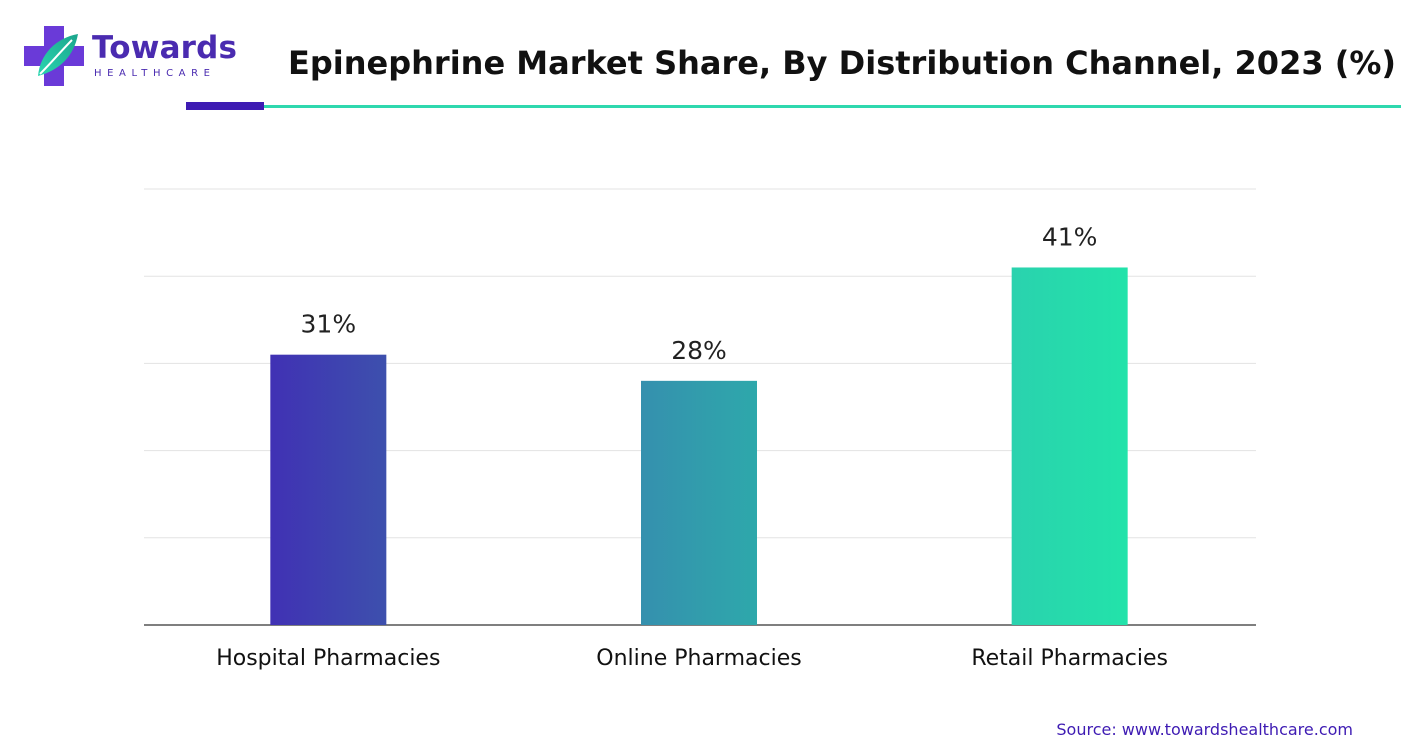  Describe the element at coordinates (328, 658) in the screenshot. I see `x-tick-label: Hospital Pharmacies` at that location.